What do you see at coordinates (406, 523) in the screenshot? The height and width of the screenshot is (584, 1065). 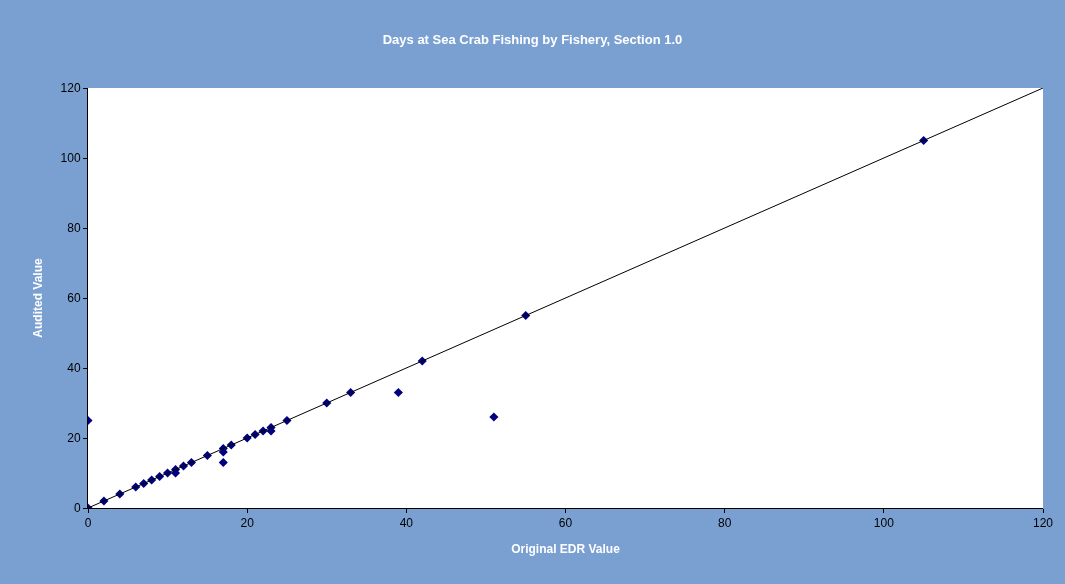 I see `x-tick-label: 40` at bounding box center [406, 523].